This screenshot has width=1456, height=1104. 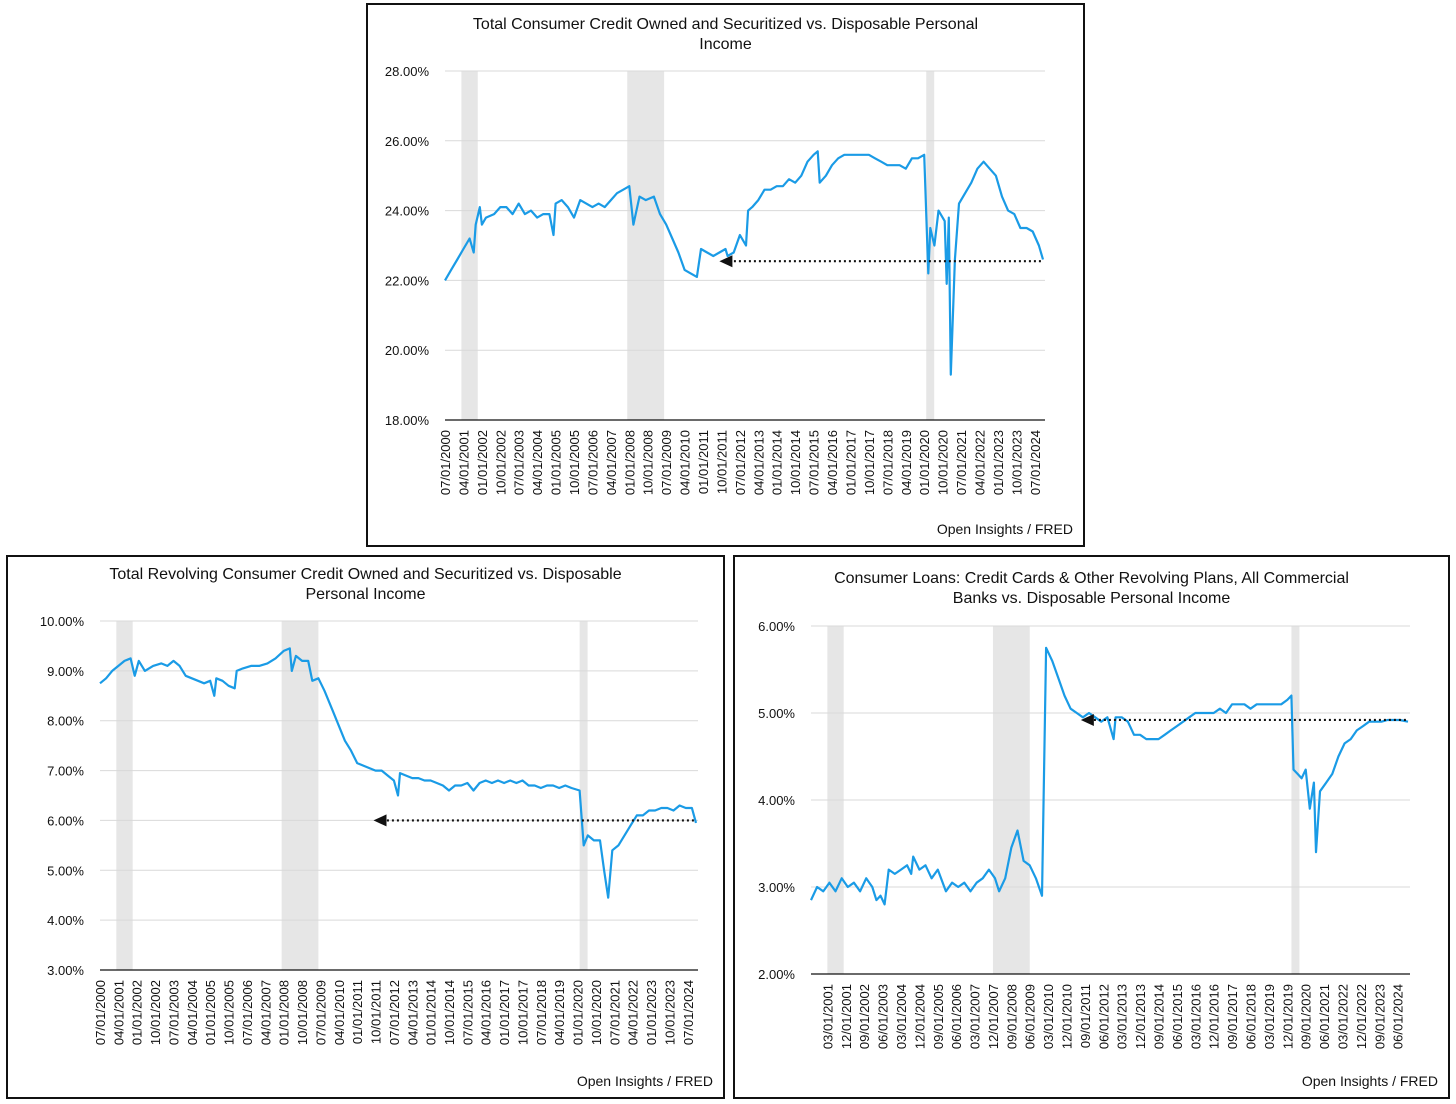 What do you see at coordinates (776, 800) in the screenshot?
I see `y-tick-label: 4.00%` at bounding box center [776, 800].